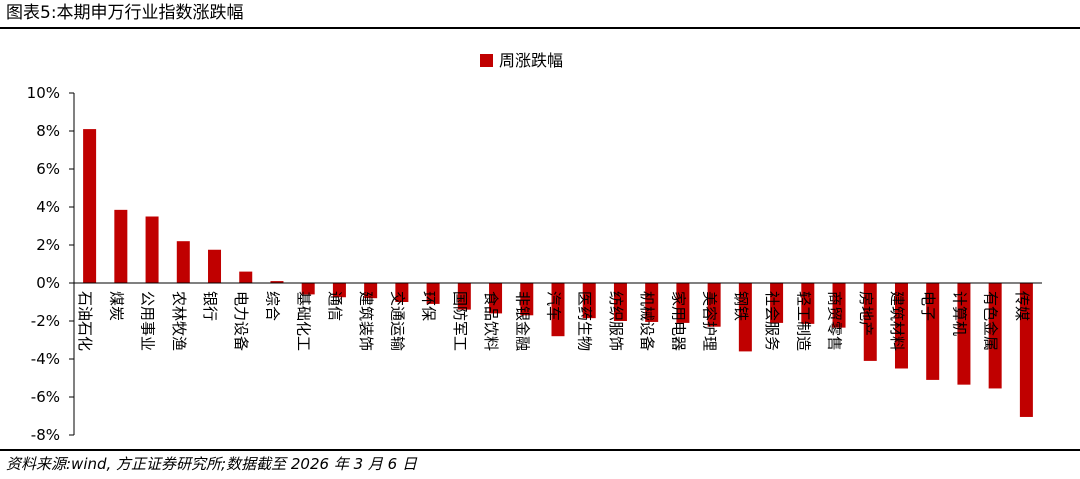  I want to click on category-label: 计算机, so click(959, 313).